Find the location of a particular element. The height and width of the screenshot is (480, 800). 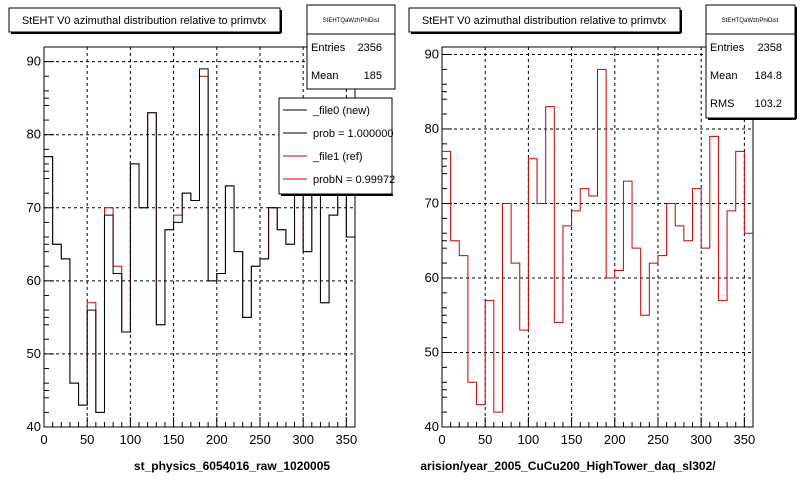

left-x-tick-label: 300 is located at coordinates (303, 439).